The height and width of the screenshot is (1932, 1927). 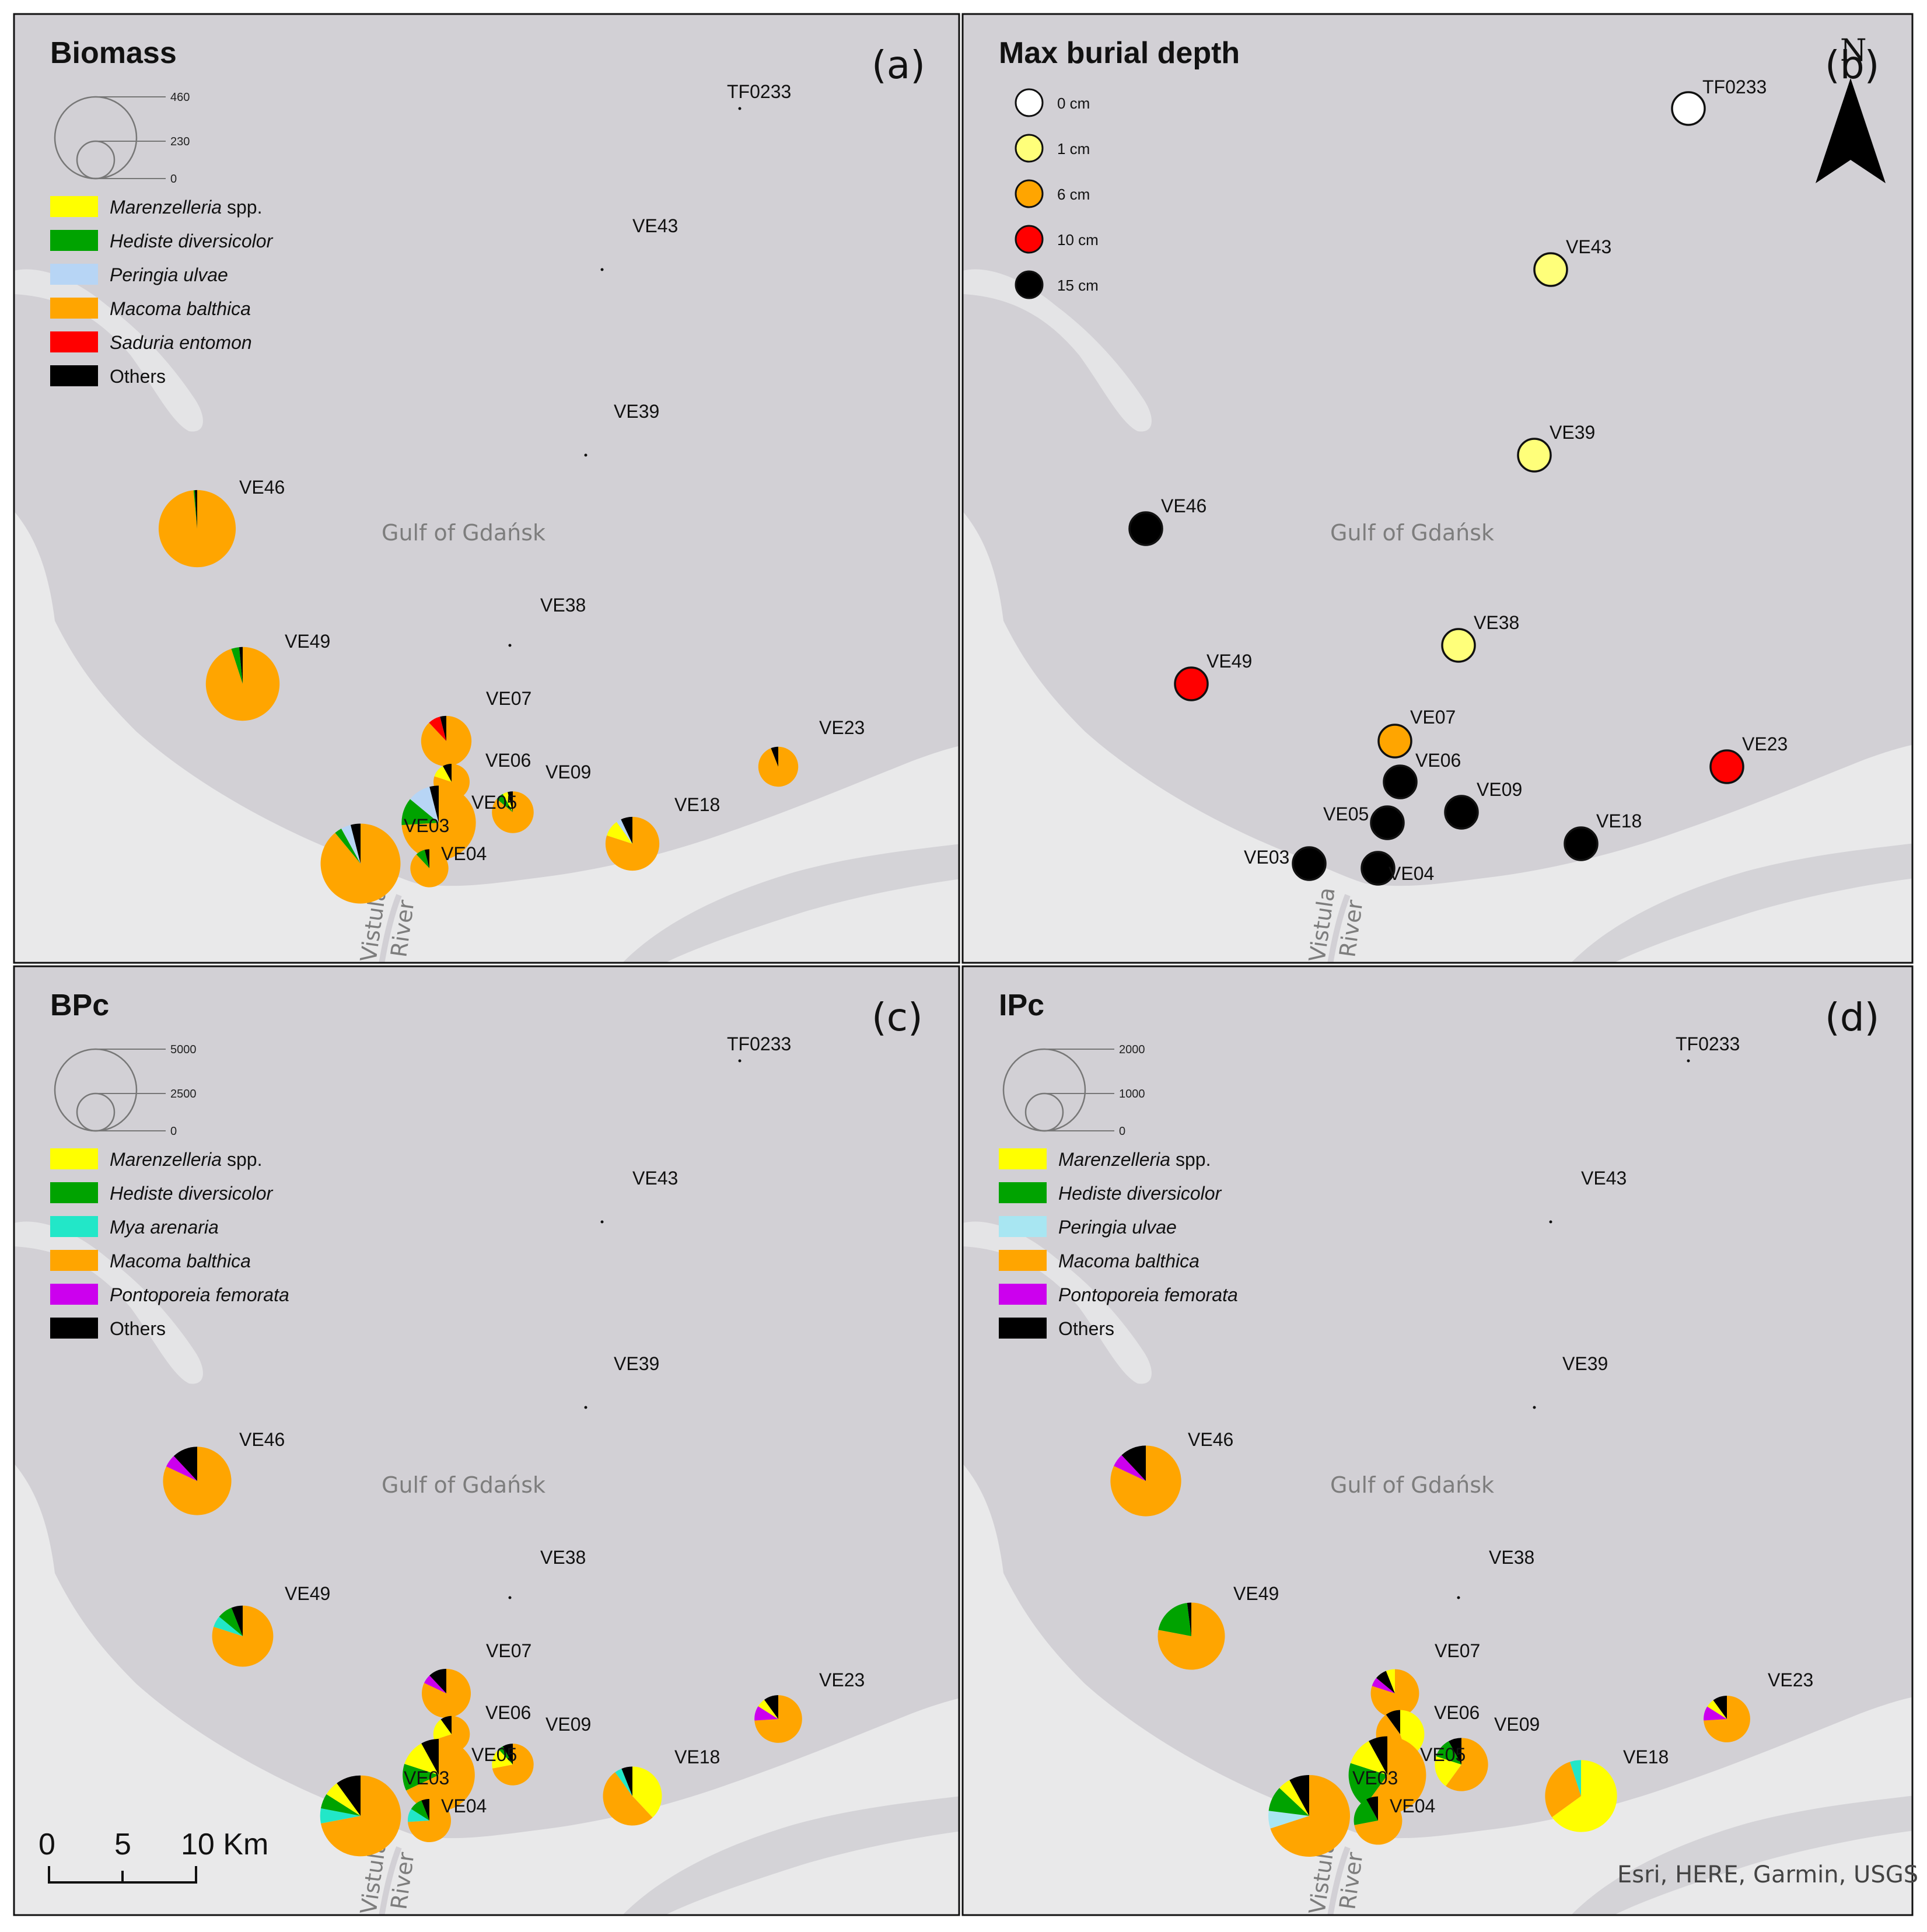 What do you see at coordinates (1073, 194) in the screenshot?
I see `legend-label: 6 cm` at bounding box center [1073, 194].